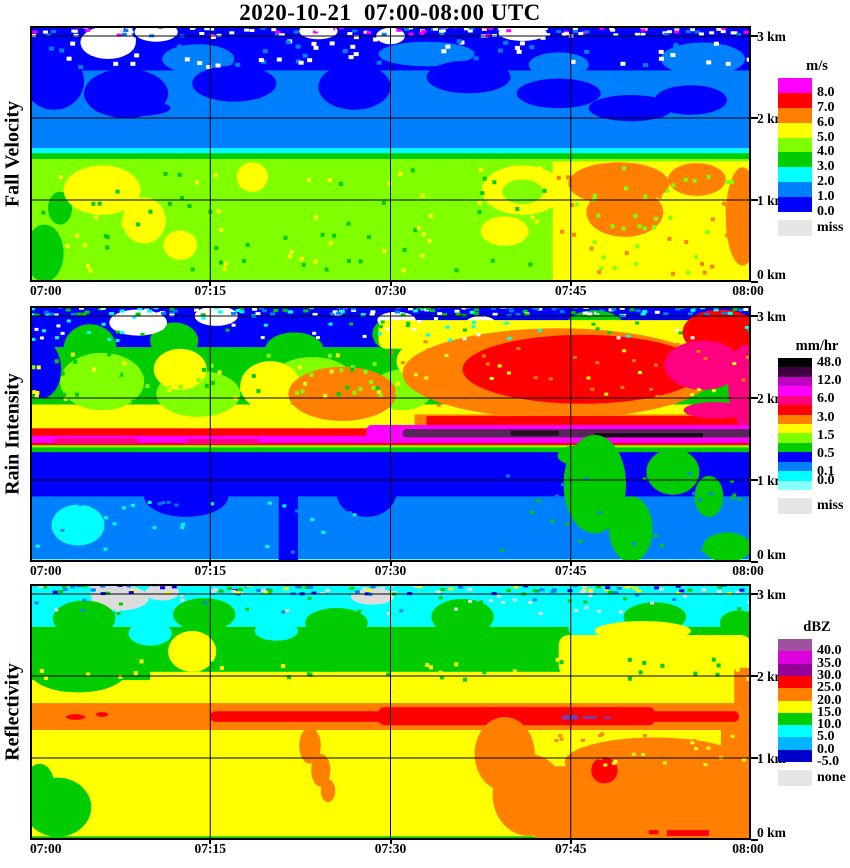 This screenshot has height=868, width=850. What do you see at coordinates (826, 197) in the screenshot?
I see `colorbar-tick-label: 1.0` at bounding box center [826, 197].